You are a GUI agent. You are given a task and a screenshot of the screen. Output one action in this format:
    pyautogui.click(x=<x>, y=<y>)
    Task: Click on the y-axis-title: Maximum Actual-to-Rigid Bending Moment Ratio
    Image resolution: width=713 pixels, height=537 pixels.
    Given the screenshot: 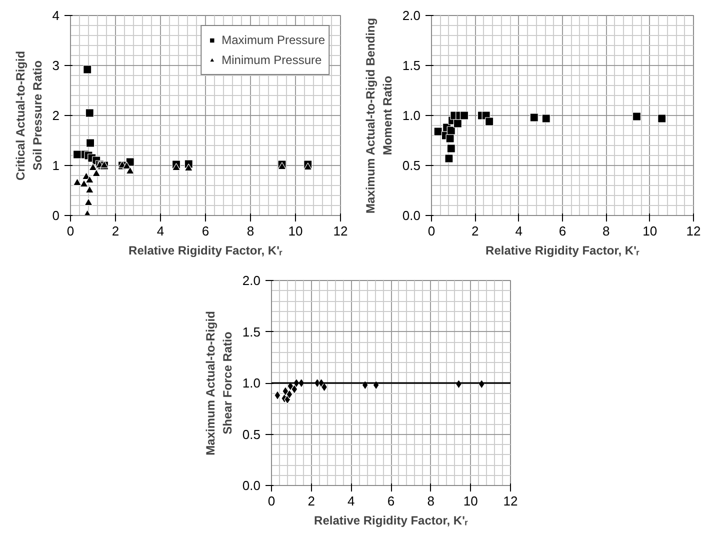 What is the action you would take?
    pyautogui.click(x=379, y=116)
    